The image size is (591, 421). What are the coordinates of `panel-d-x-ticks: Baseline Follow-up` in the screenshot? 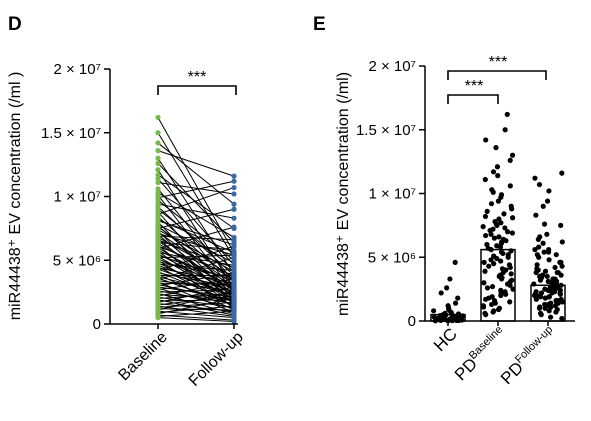 It's located at (181, 357).